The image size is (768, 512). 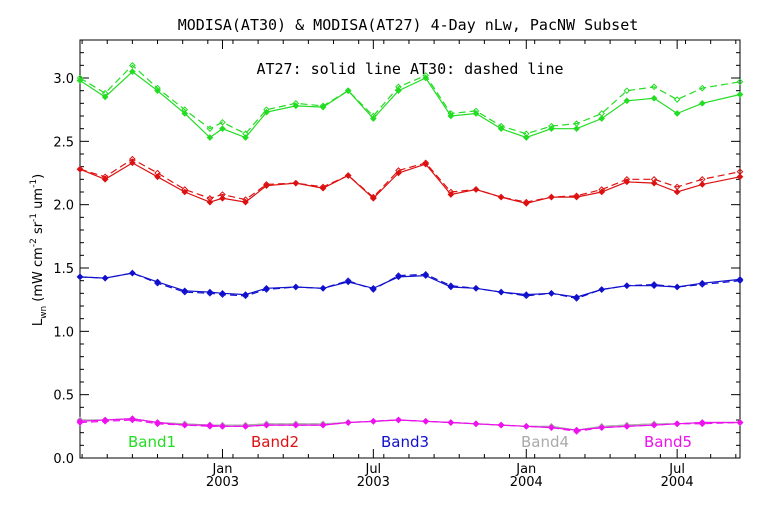 What do you see at coordinates (63, 396) in the screenshot?
I see `y-tick-label: 0.5` at bounding box center [63, 396].